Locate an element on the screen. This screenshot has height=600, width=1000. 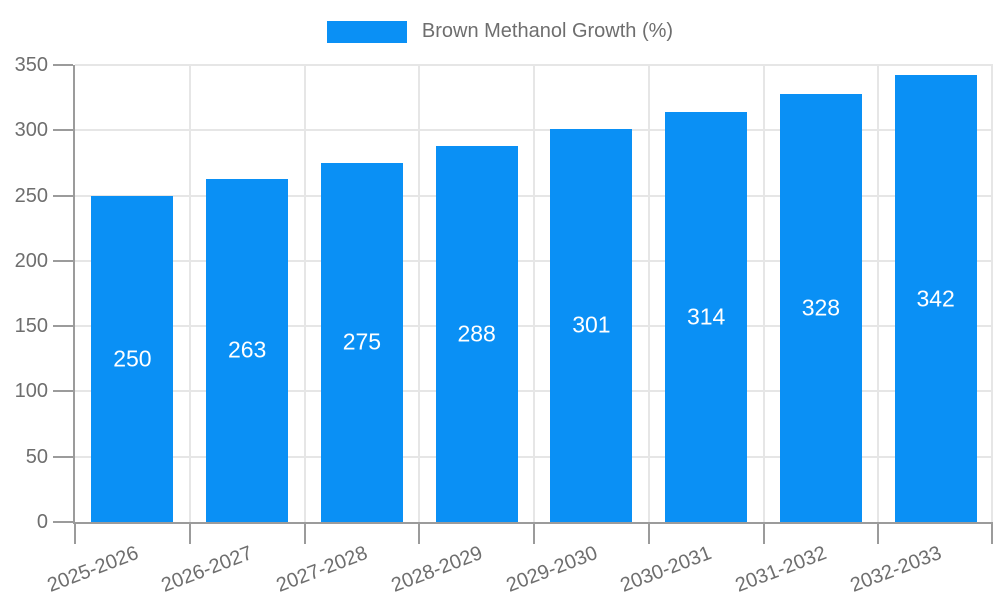
x-tick-label: 2025-2026 is located at coordinates (93, 569).